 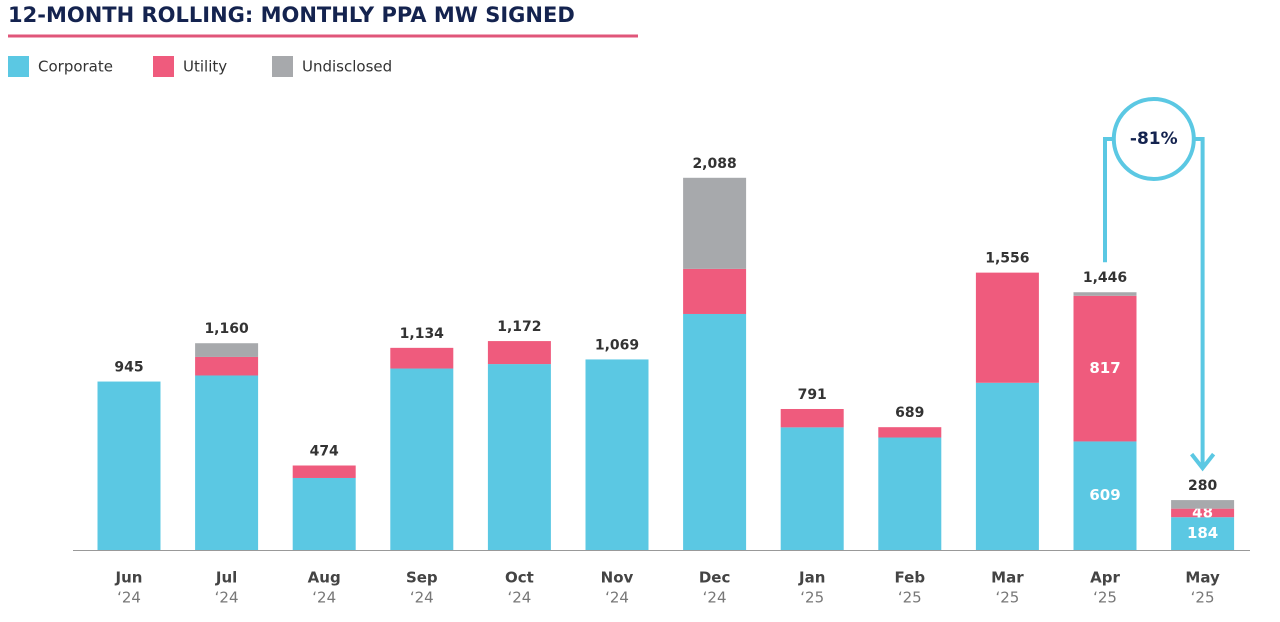 I want to click on x-tick-label: Jul, so click(x=226, y=578).